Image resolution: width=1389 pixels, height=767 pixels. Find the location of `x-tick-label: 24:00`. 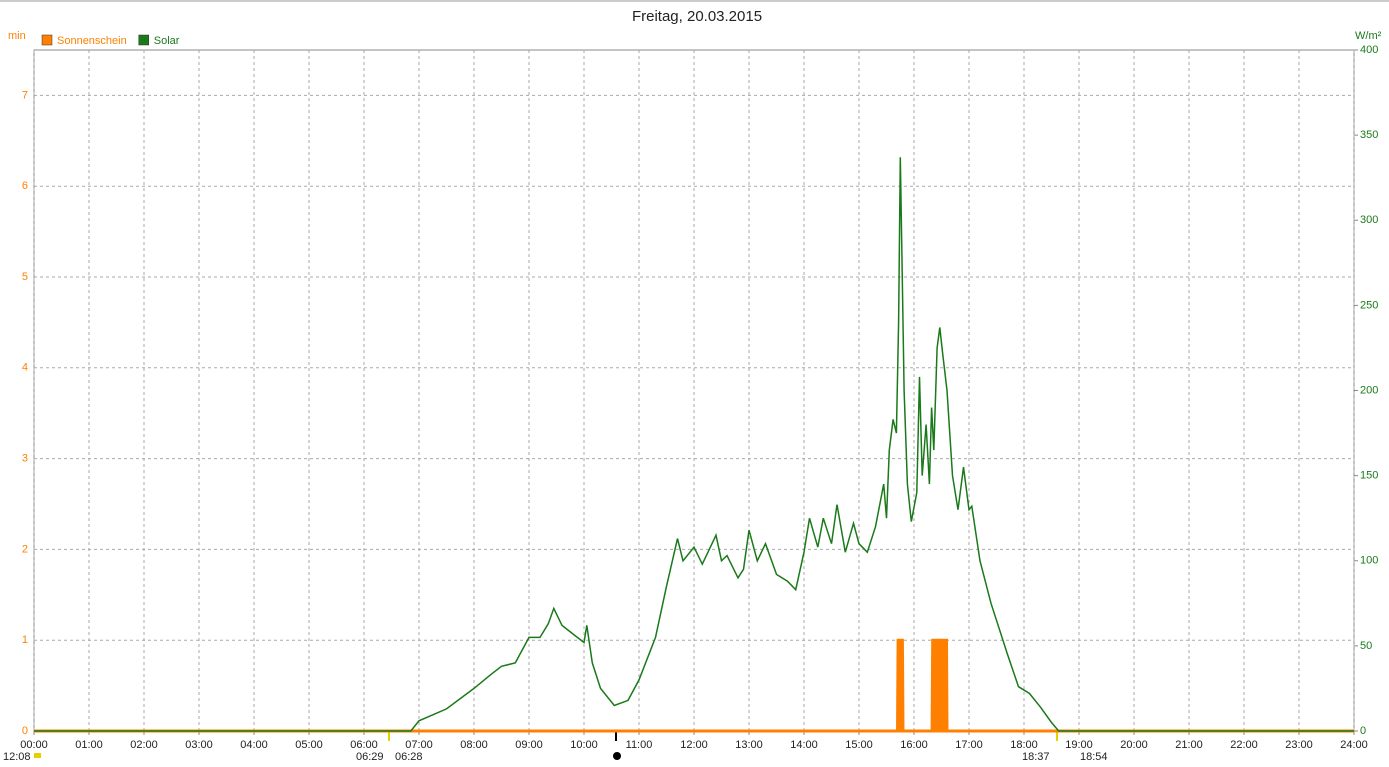

x-tick-label: 24:00 is located at coordinates (1354, 745).